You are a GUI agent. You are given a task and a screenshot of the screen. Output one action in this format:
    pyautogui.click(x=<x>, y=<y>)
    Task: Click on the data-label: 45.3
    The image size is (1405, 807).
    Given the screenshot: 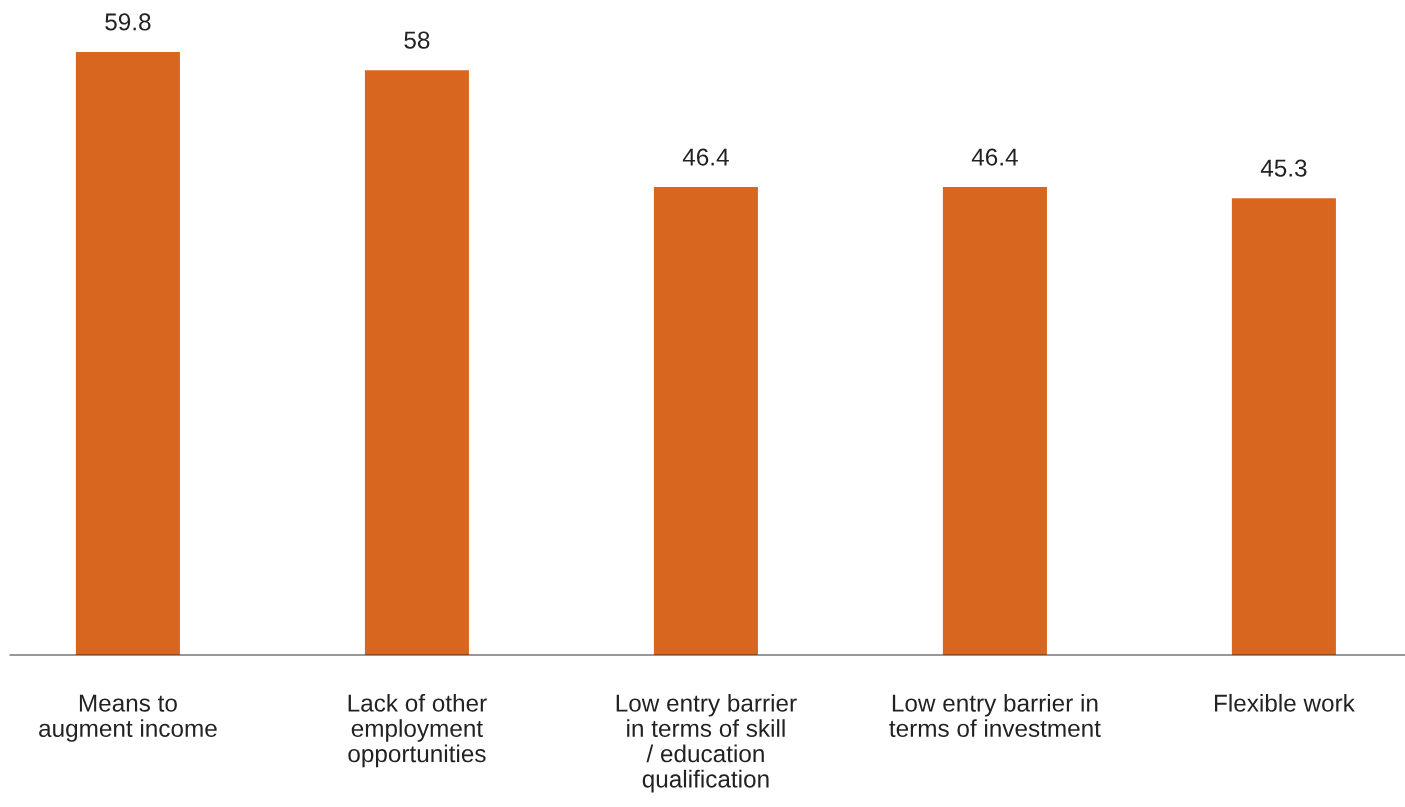 What is the action you would take?
    pyautogui.click(x=1283, y=168)
    